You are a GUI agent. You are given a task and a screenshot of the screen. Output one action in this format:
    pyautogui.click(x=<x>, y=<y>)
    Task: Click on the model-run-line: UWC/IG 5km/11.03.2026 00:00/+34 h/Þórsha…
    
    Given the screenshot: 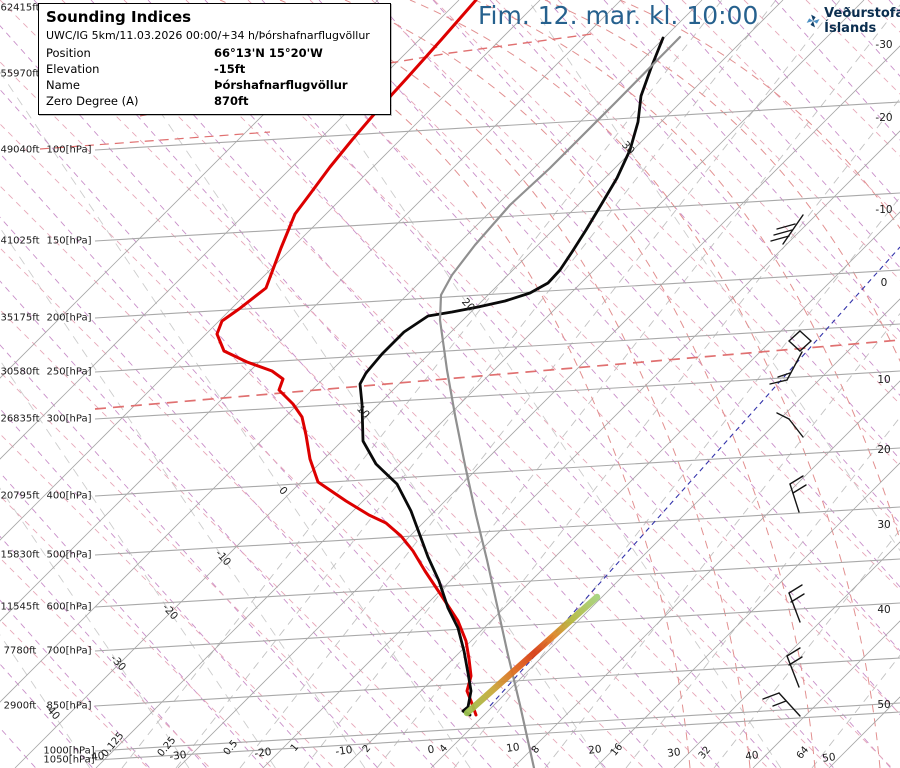 What is the action you would take?
    pyautogui.click(x=208, y=35)
    